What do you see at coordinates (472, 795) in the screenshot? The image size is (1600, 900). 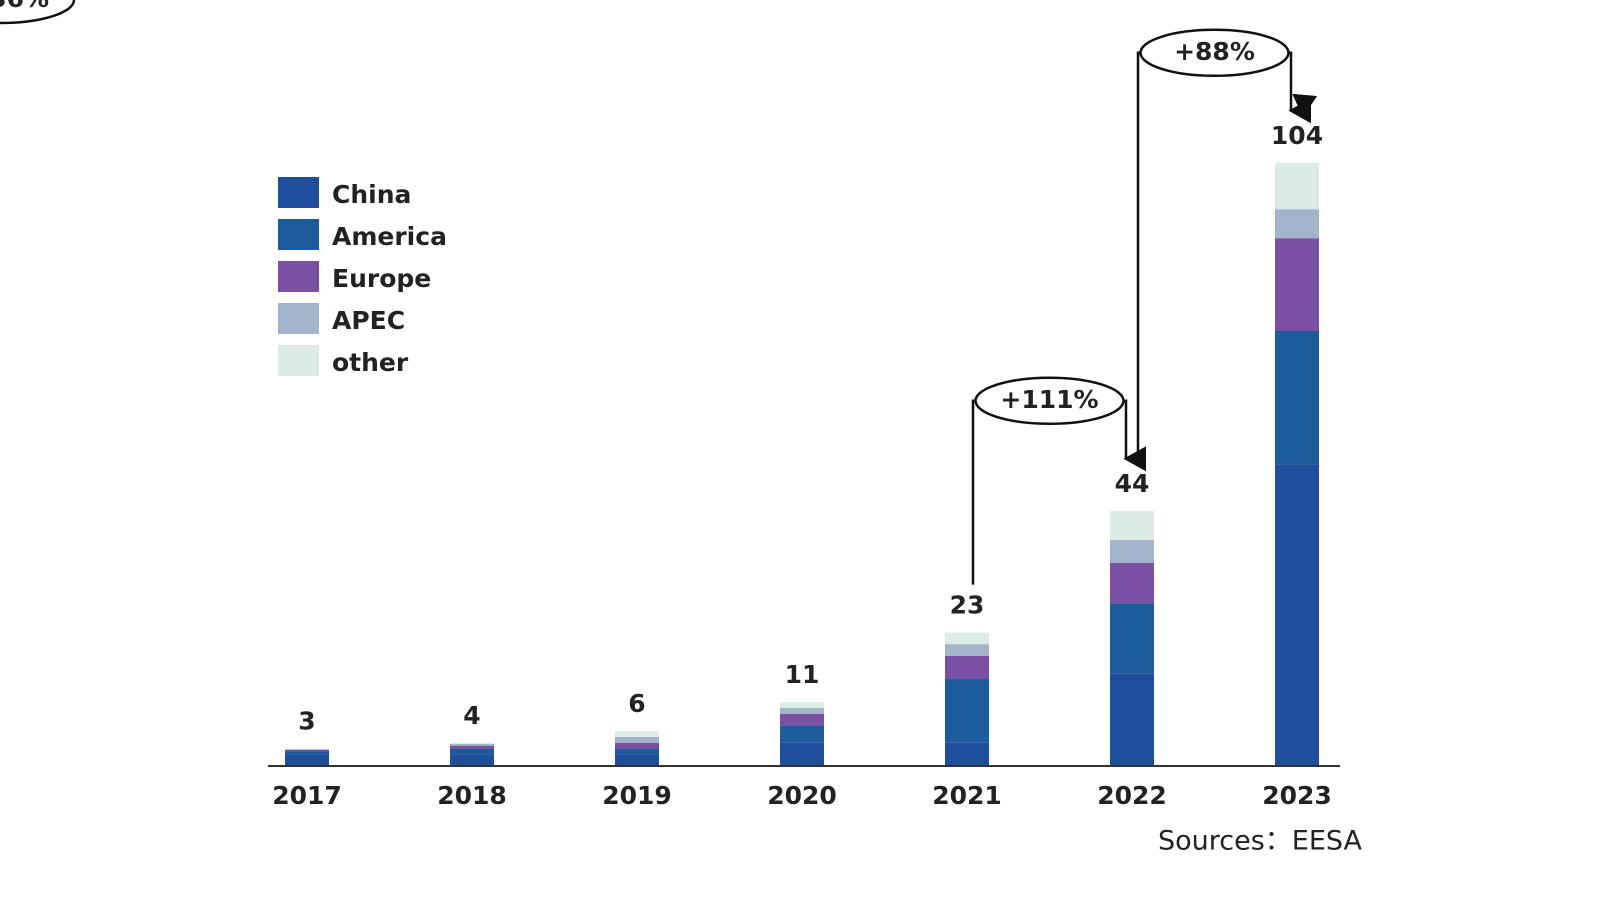 I see `x-tick-label: 2018` at bounding box center [472, 795].